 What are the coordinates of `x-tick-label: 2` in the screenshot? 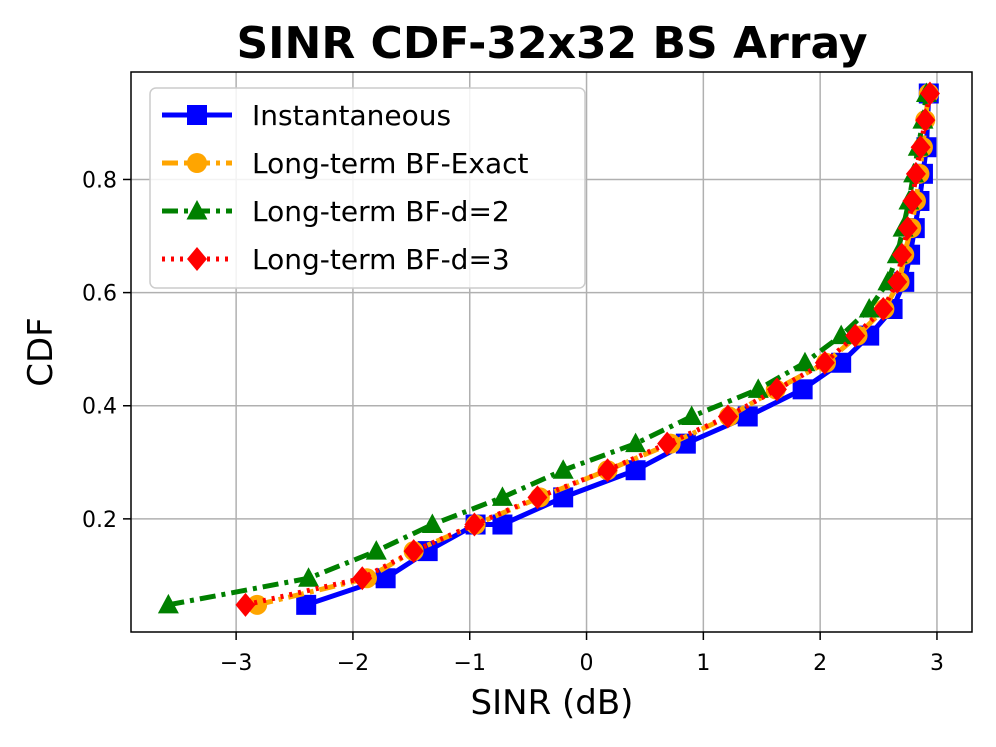 It's located at (820, 663).